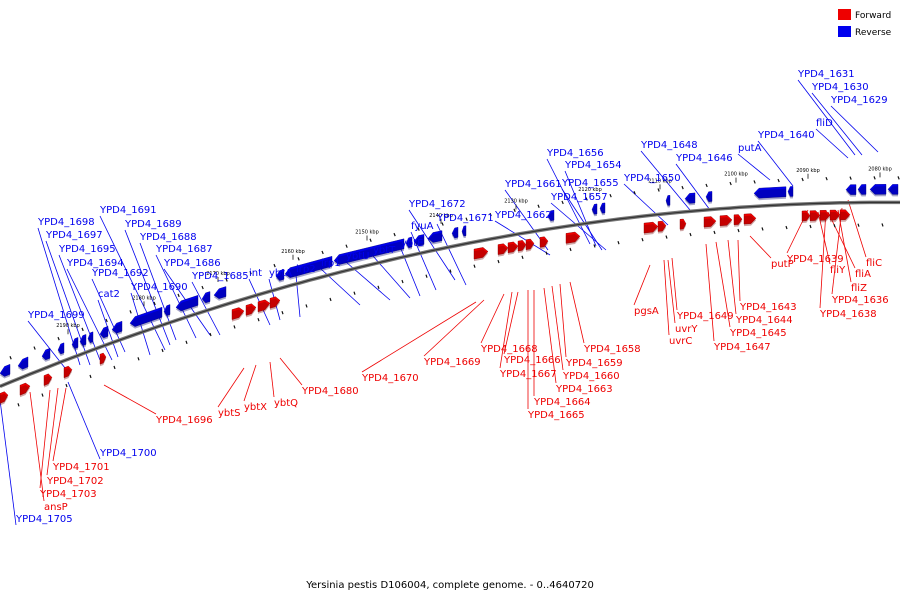 This screenshot has height=600, width=900. Describe the element at coordinates (594, 363) in the screenshot. I see `forward-gene-label: YPD4_1659` at that location.